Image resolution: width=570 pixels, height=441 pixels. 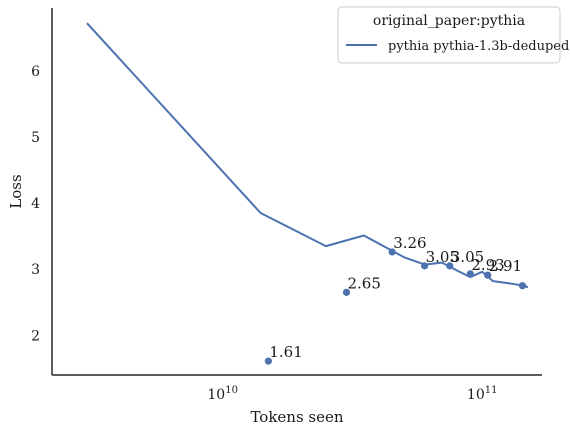 What do you see at coordinates (35, 270) in the screenshot?
I see `y-tick-label: 3` at bounding box center [35, 270].